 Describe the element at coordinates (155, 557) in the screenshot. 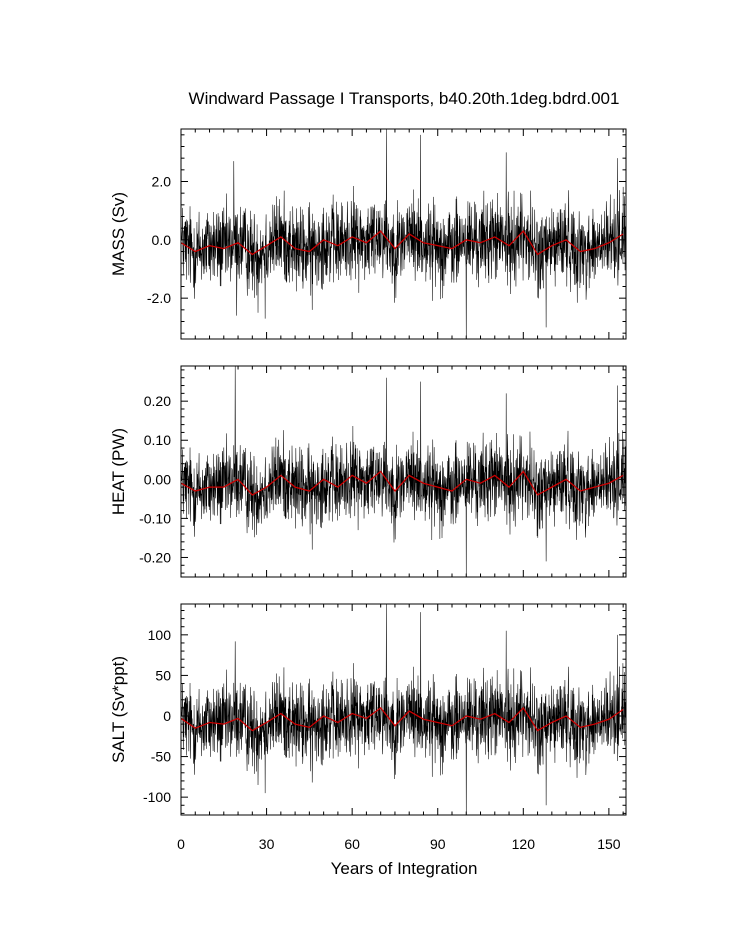

I see `y-tick-label: -0.20` at that location.